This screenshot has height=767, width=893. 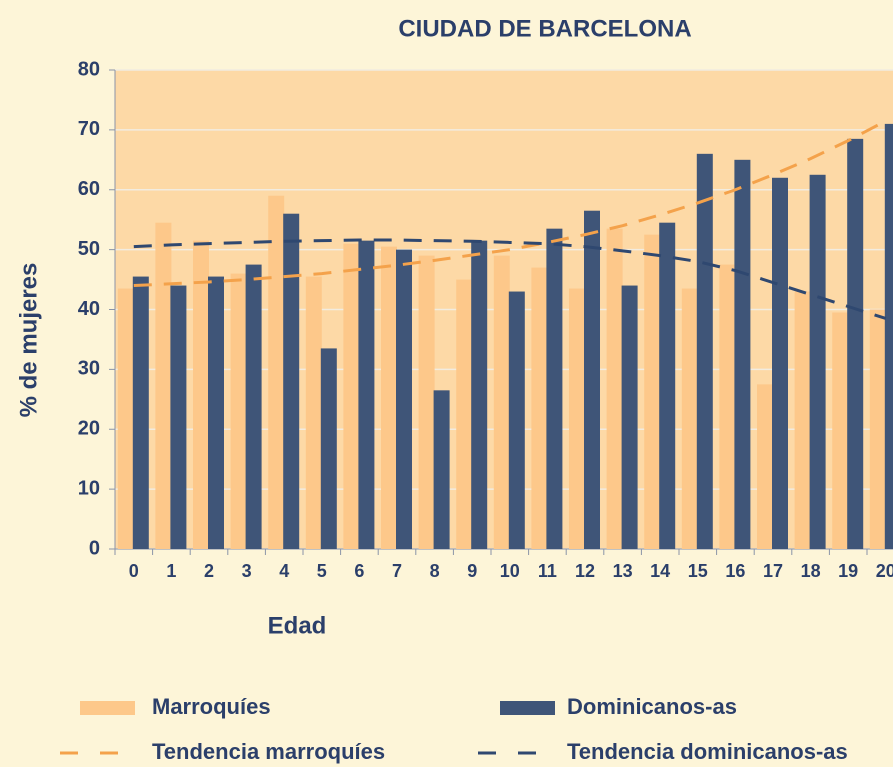 I want to click on x-tick-label: 13, so click(x=623, y=571).